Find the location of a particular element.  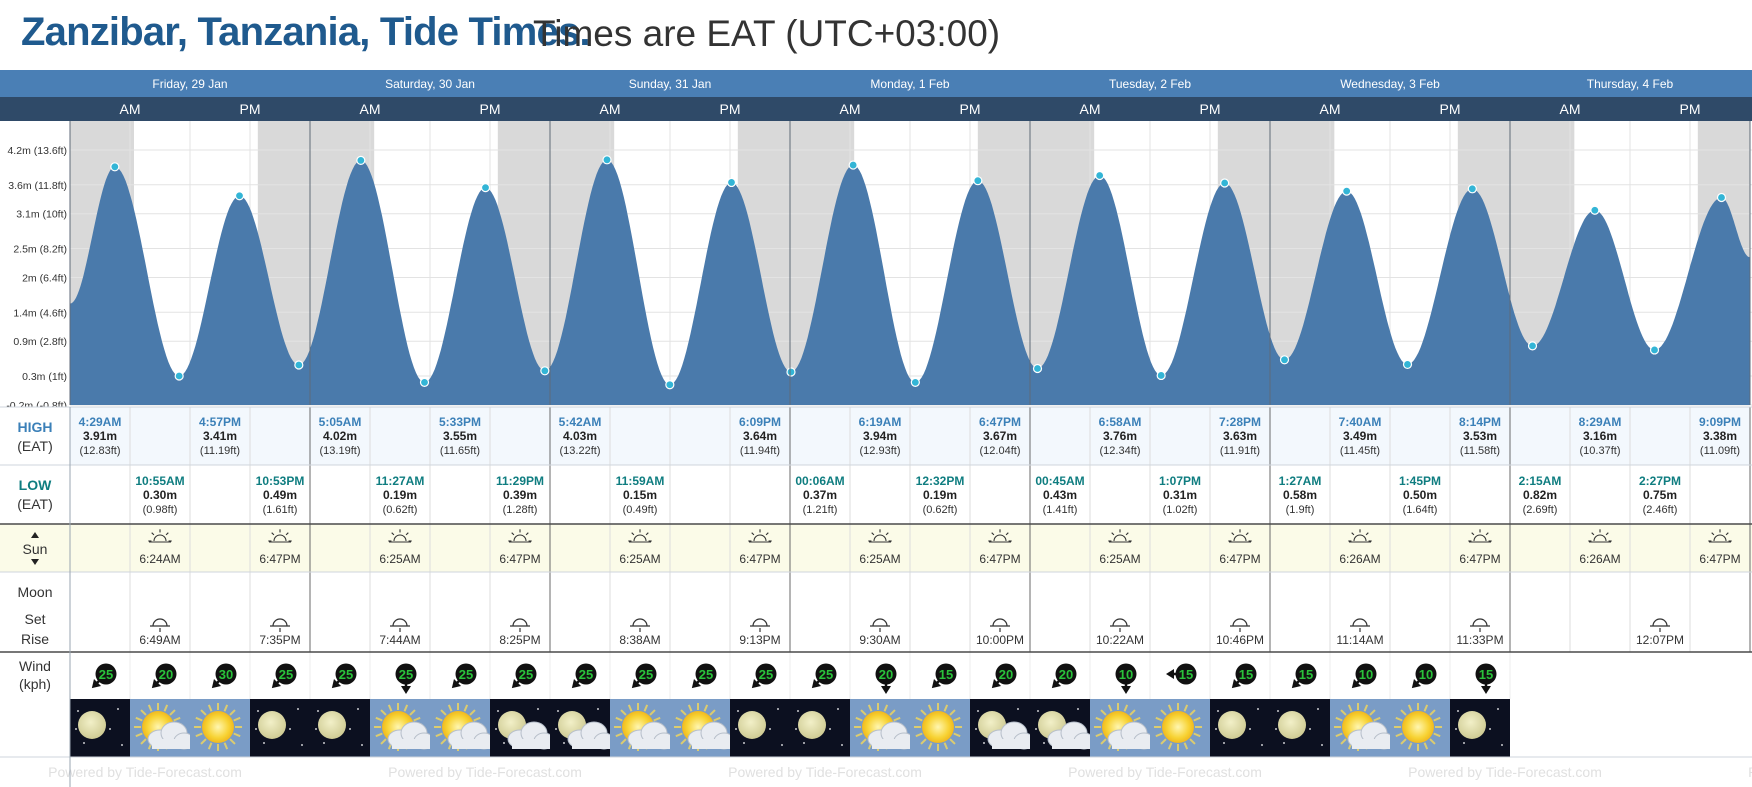

high-tide-height-ft: (11.19ft) is located at coordinates (220, 451).